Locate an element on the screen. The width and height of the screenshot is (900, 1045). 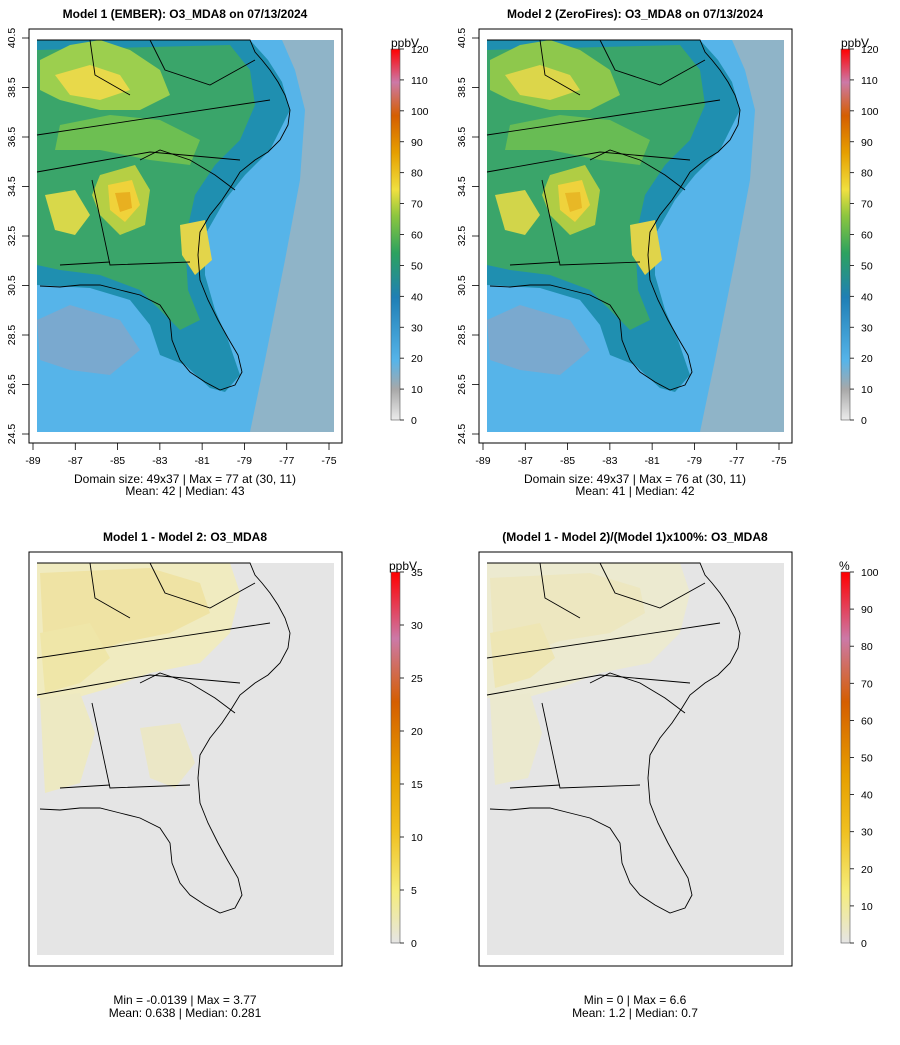
colorbar: % 0 10 20 30 40 50 60 70 80 90 100 is located at coordinates (859, 754).